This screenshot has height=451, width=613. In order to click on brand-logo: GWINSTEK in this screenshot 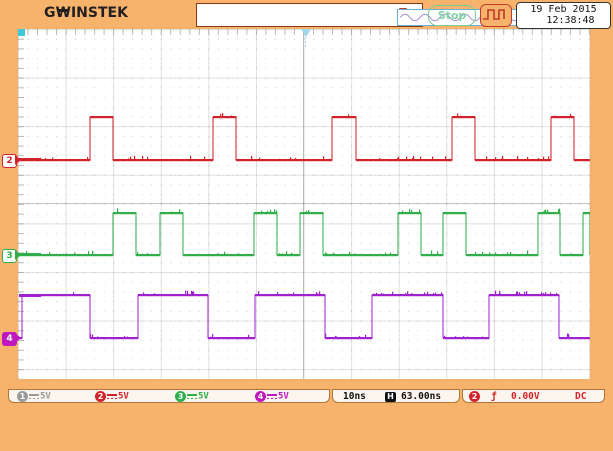, I will do `click(86, 13)`.